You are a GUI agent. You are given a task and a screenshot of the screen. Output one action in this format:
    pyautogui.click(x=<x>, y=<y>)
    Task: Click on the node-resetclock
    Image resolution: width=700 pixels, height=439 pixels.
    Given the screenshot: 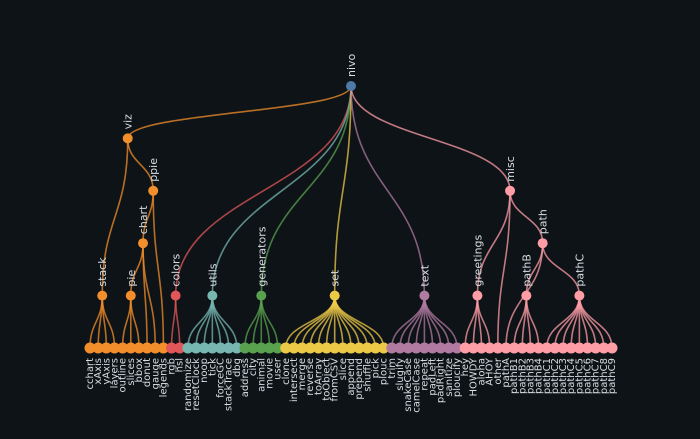 What is the action you would take?
    pyautogui.click(x=196, y=348)
    